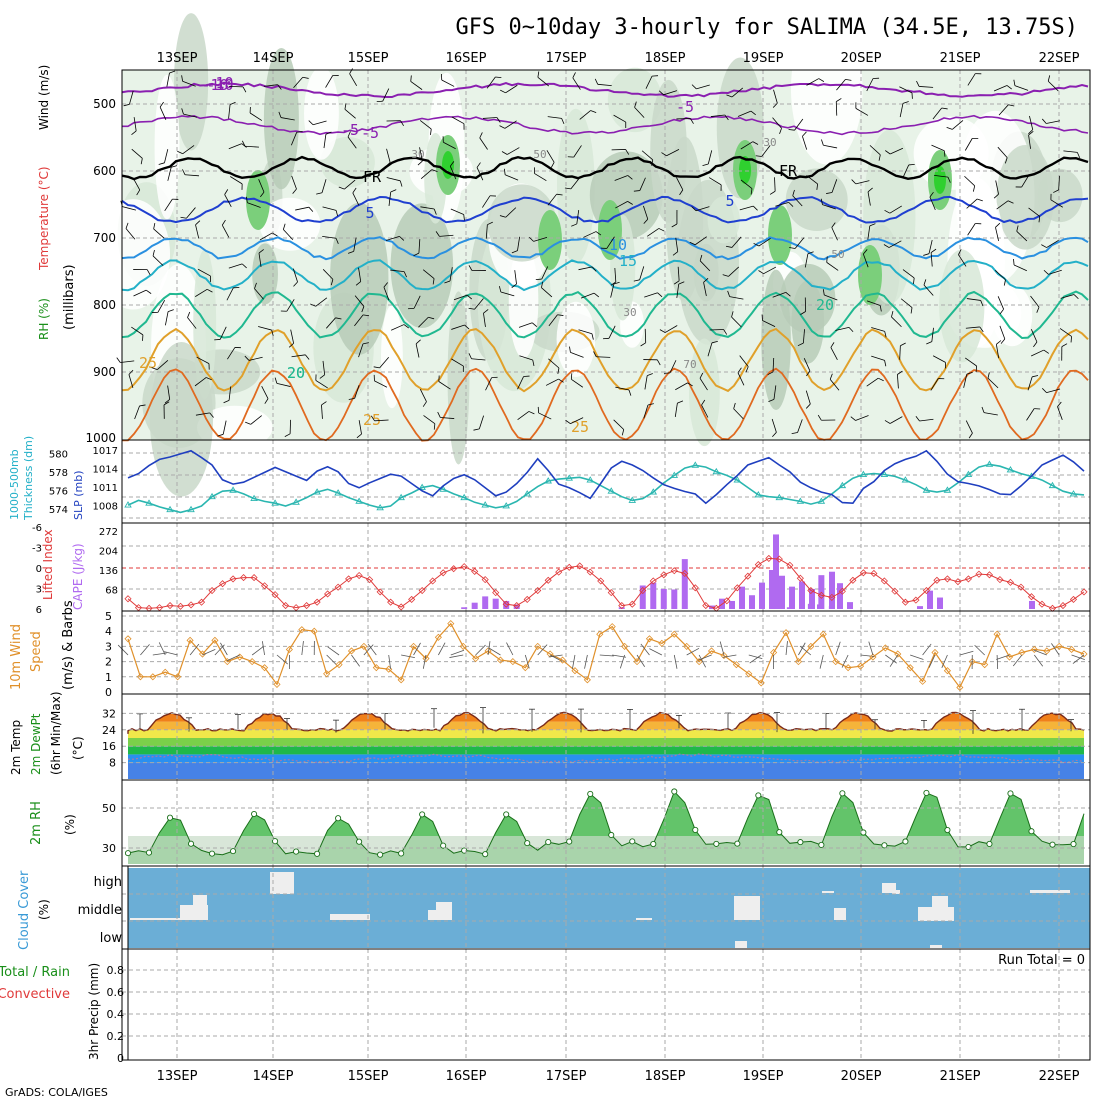 This screenshot has width=1100, height=1100. What do you see at coordinates (769, 142) in the screenshot?
I see `isotherm-label: 30` at bounding box center [769, 142].